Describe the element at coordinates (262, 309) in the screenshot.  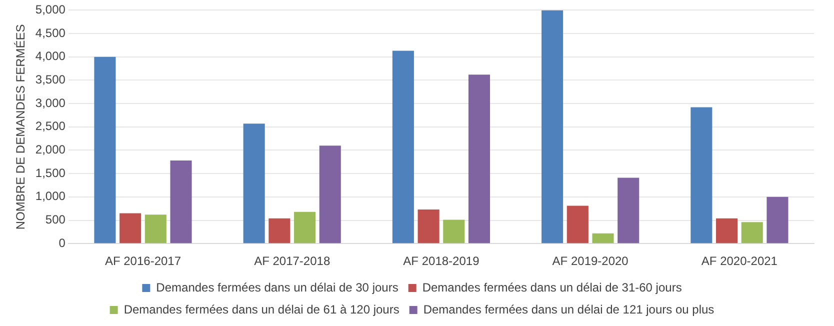
I see `legend-label: Demandes fermées dans un délai de 61 à 120 jours` at that location.